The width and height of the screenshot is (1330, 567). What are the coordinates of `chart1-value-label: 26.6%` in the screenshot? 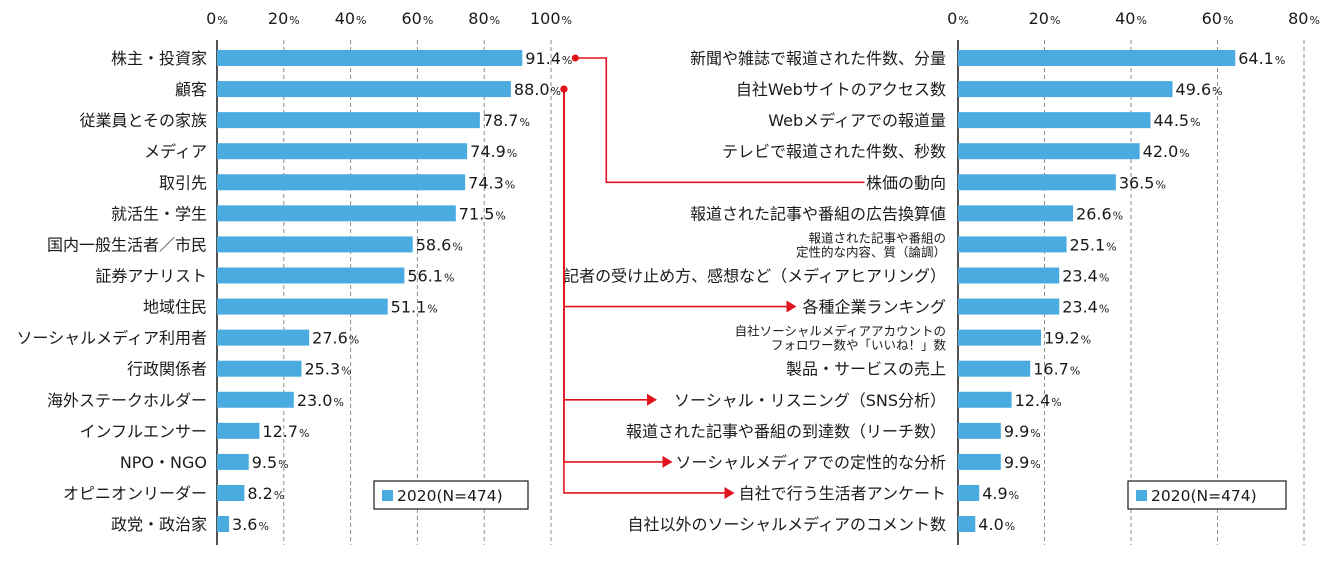 It's located at (1099, 213).